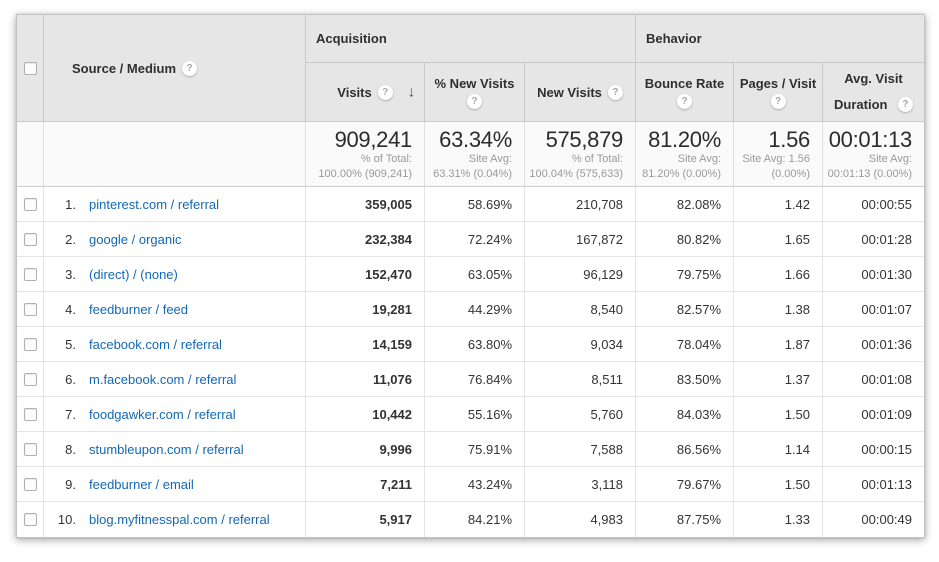 This screenshot has width=939, height=562. What do you see at coordinates (778, 414) in the screenshot?
I see `pages-visit-cell: 1.50` at bounding box center [778, 414].